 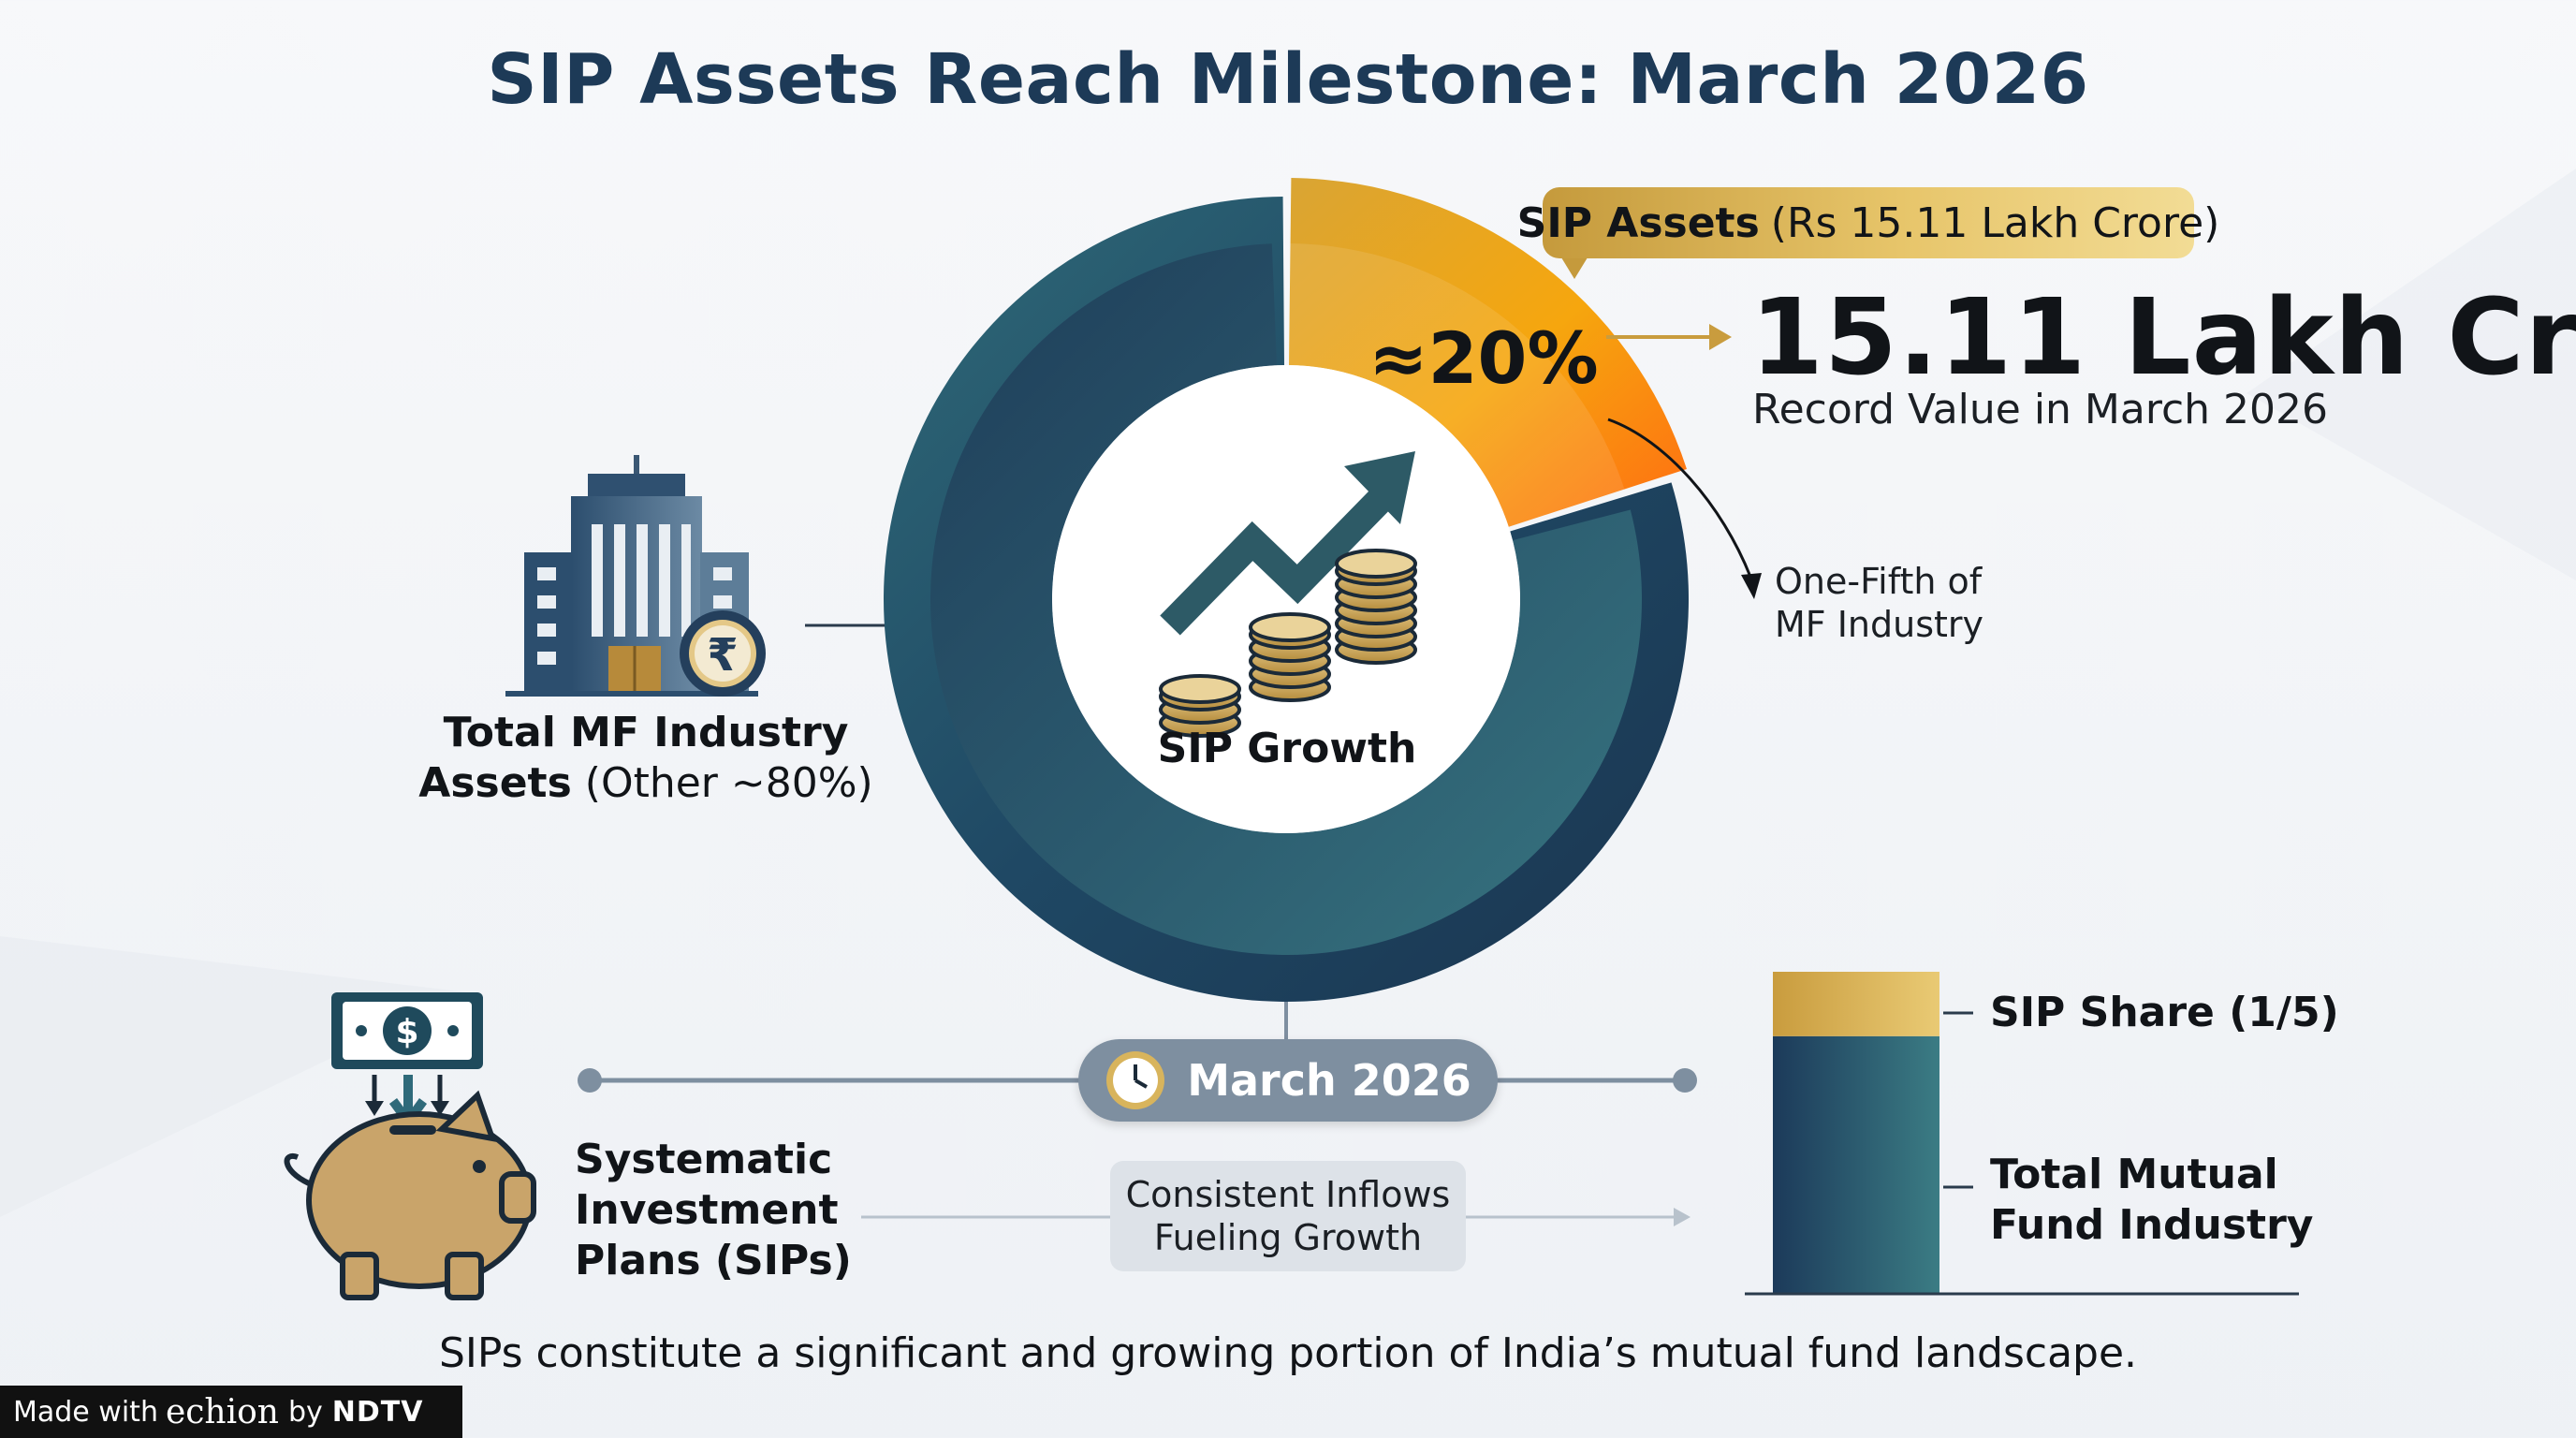 I want to click on clock-icon, so click(x=1135, y=1080).